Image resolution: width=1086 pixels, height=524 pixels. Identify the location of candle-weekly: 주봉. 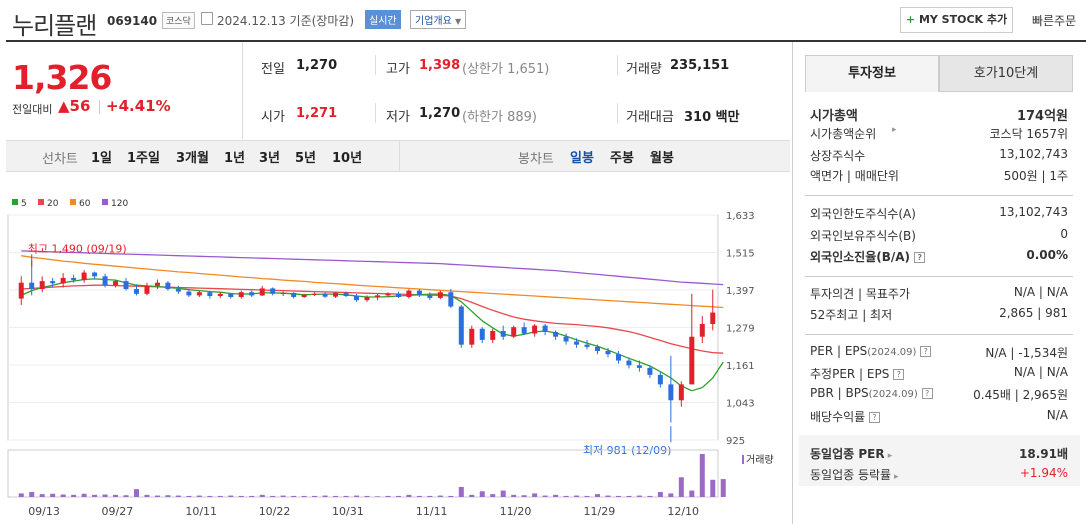
(622, 158).